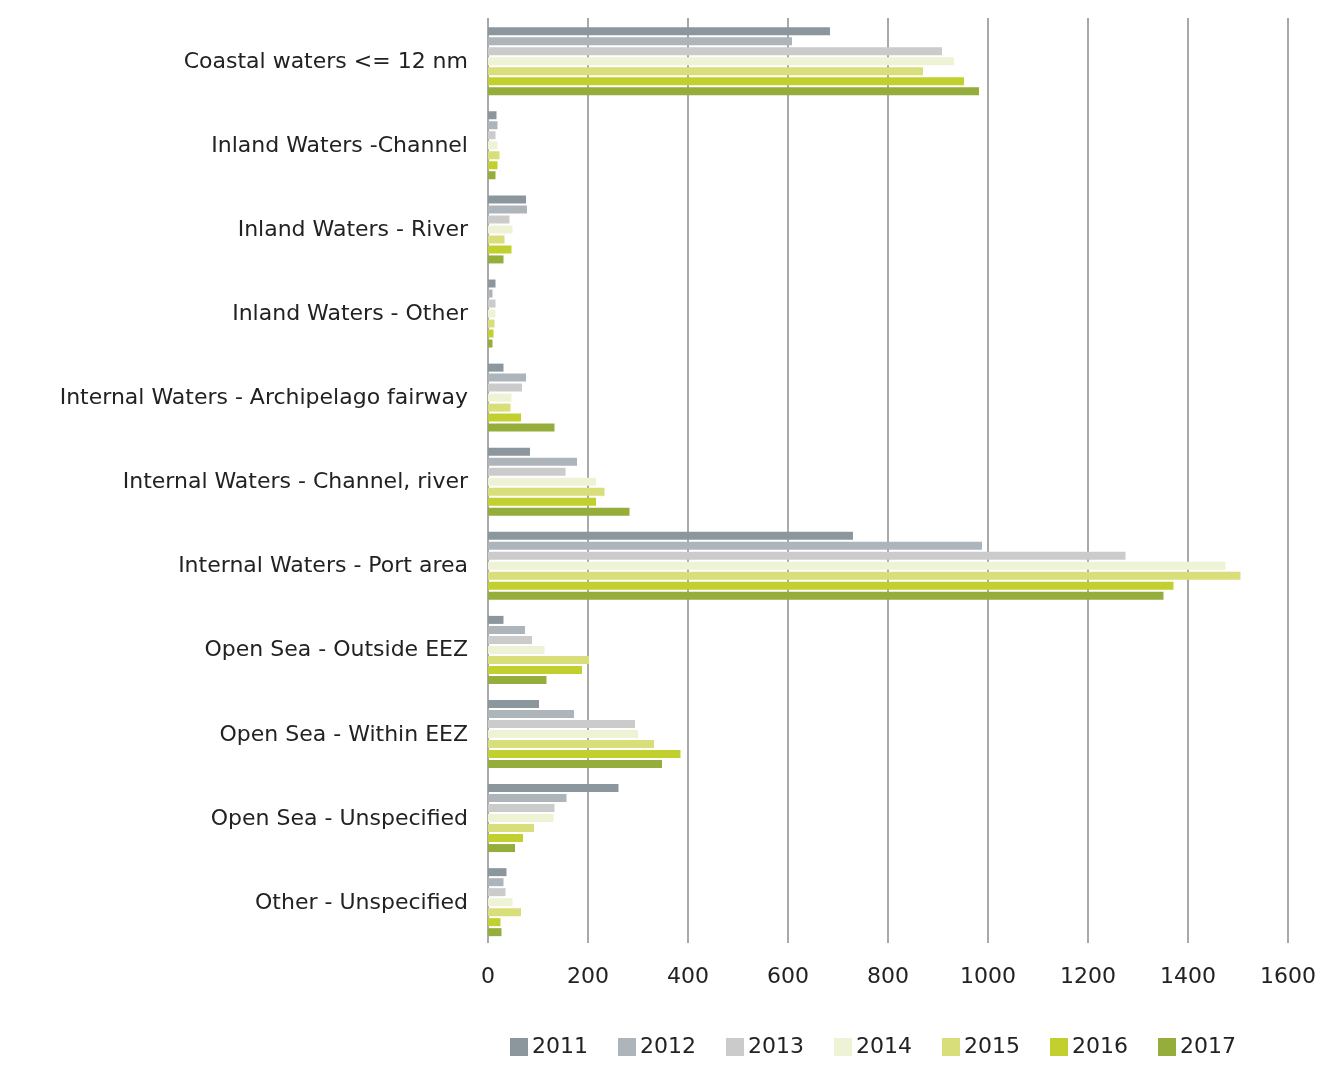  I want to click on y-tick-label: Open Sea - Outside EEZ, so click(336, 649).